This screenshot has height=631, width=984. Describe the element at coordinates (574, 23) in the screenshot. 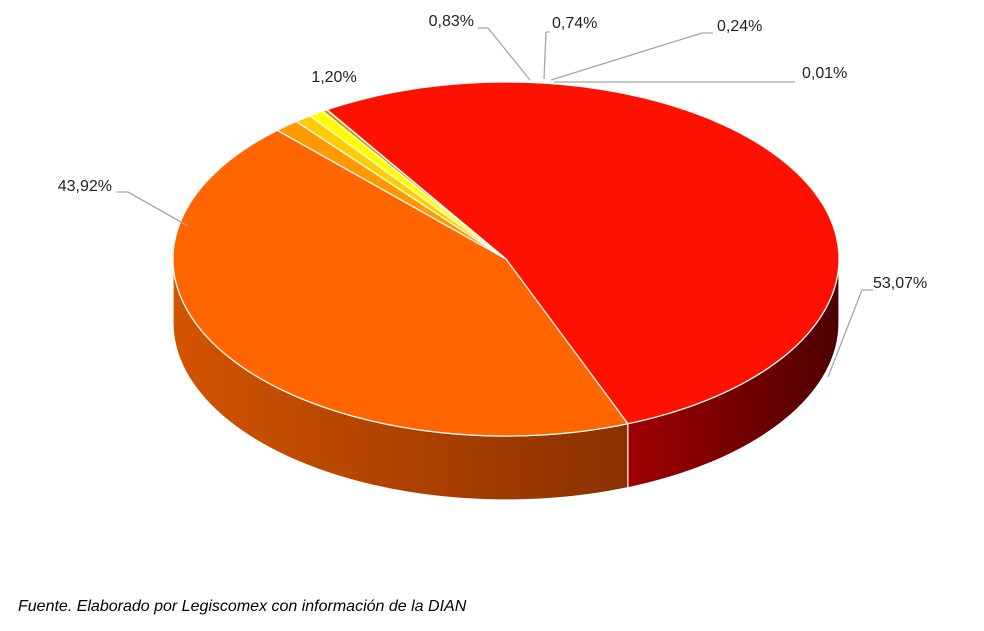

I see `slice-label-5: 0,74%` at that location.